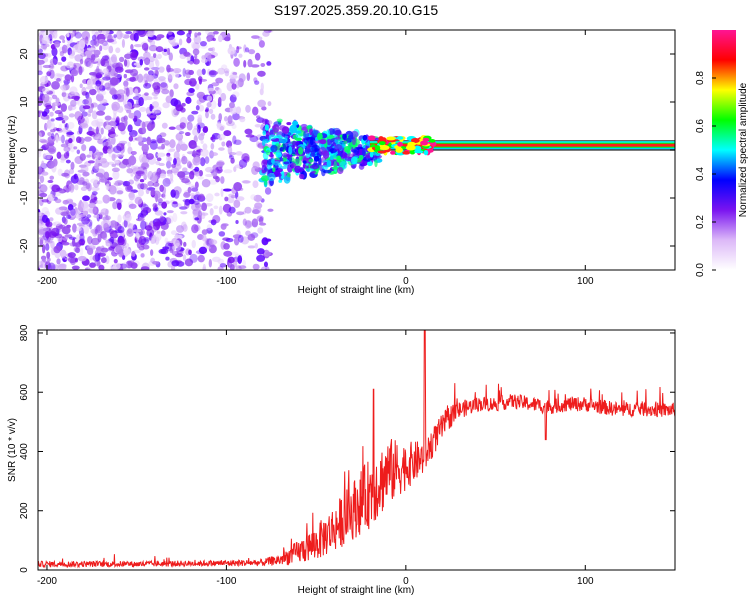 The width and height of the screenshot is (750, 600). I want to click on colorbar-tick-label: 0.6, so click(700, 126).